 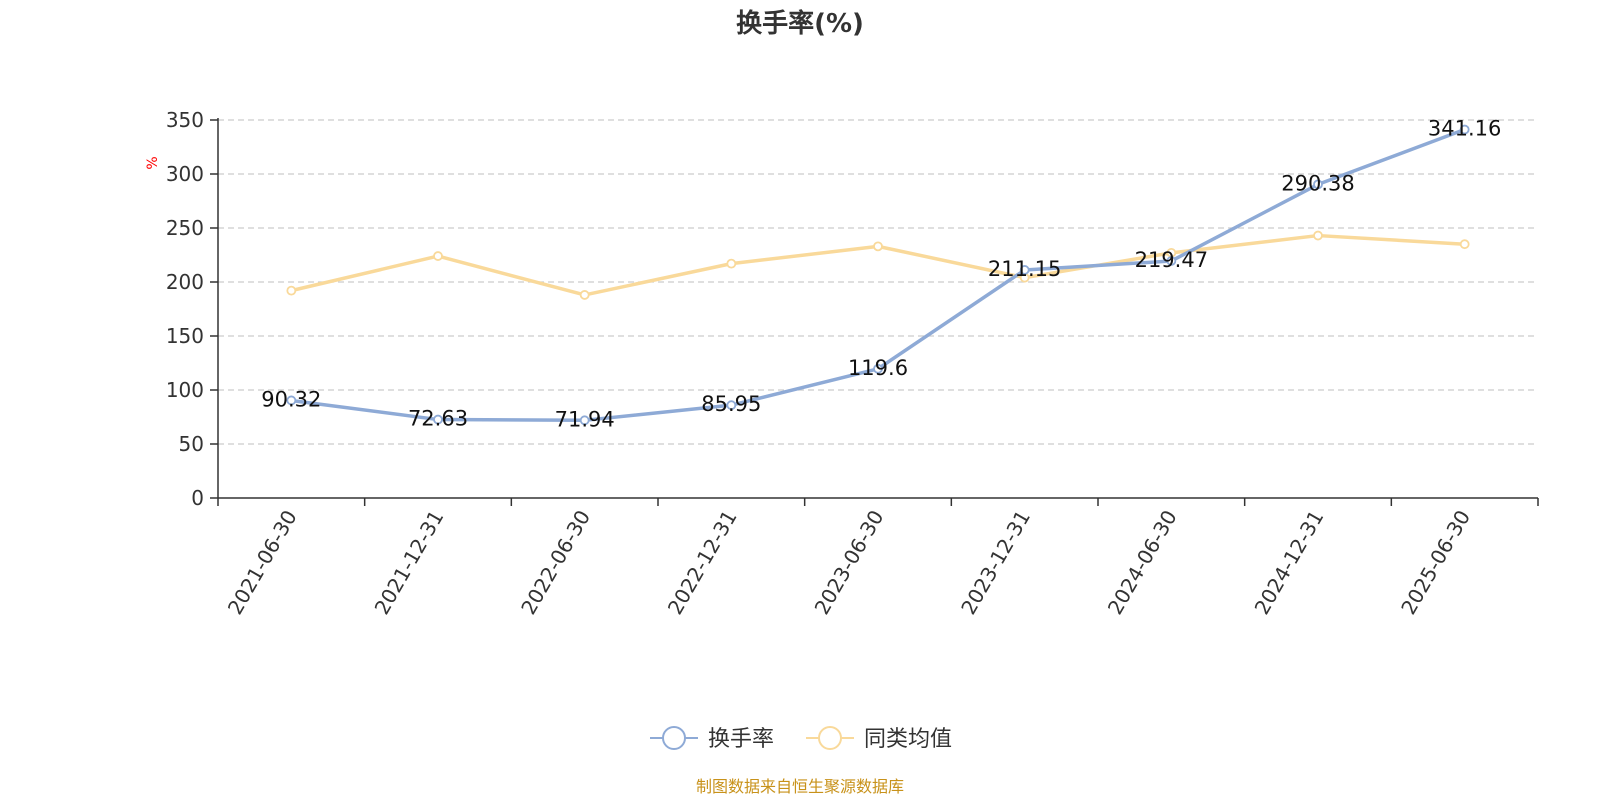 What do you see at coordinates (408, 562) in the screenshot?
I see `x-tick-label: 2021-12-31` at bounding box center [408, 562].